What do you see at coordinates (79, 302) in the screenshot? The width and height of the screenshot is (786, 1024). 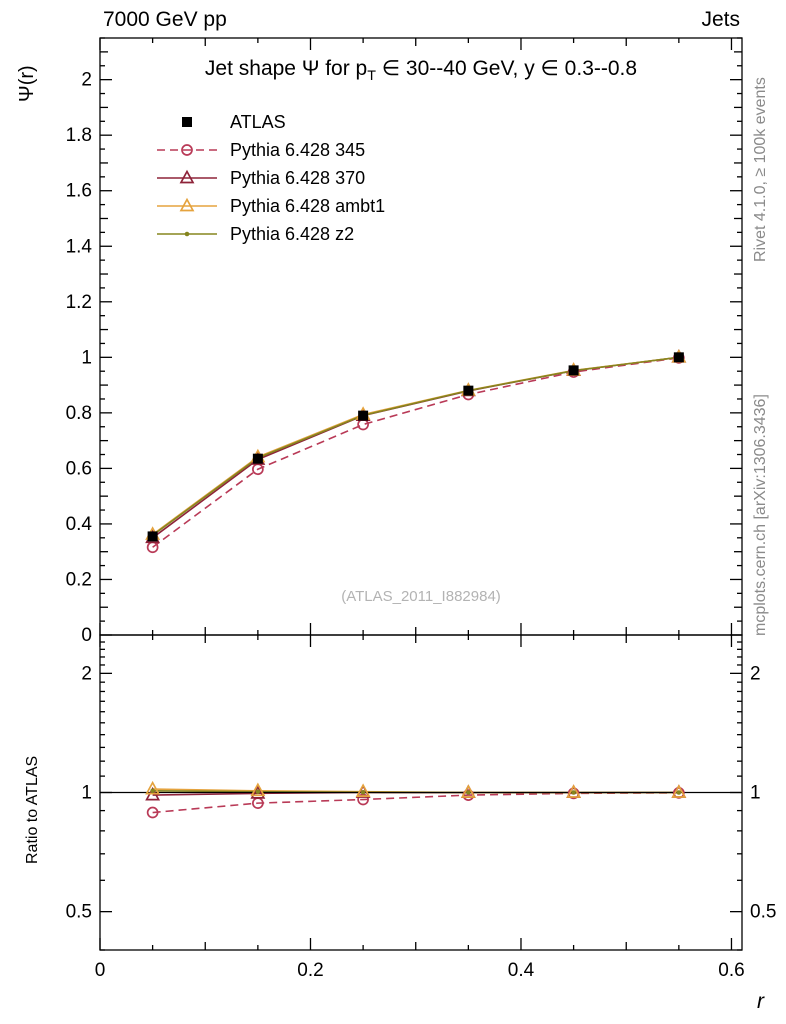 I see `main-ytick-label: 1.2` at bounding box center [79, 302].